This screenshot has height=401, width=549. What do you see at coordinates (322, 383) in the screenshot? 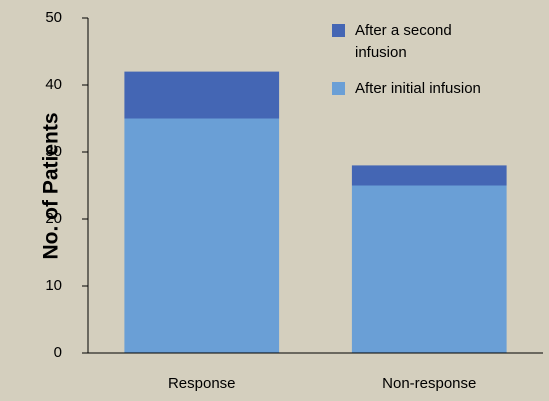
I see `x-labels: Response Non-response` at bounding box center [322, 383].